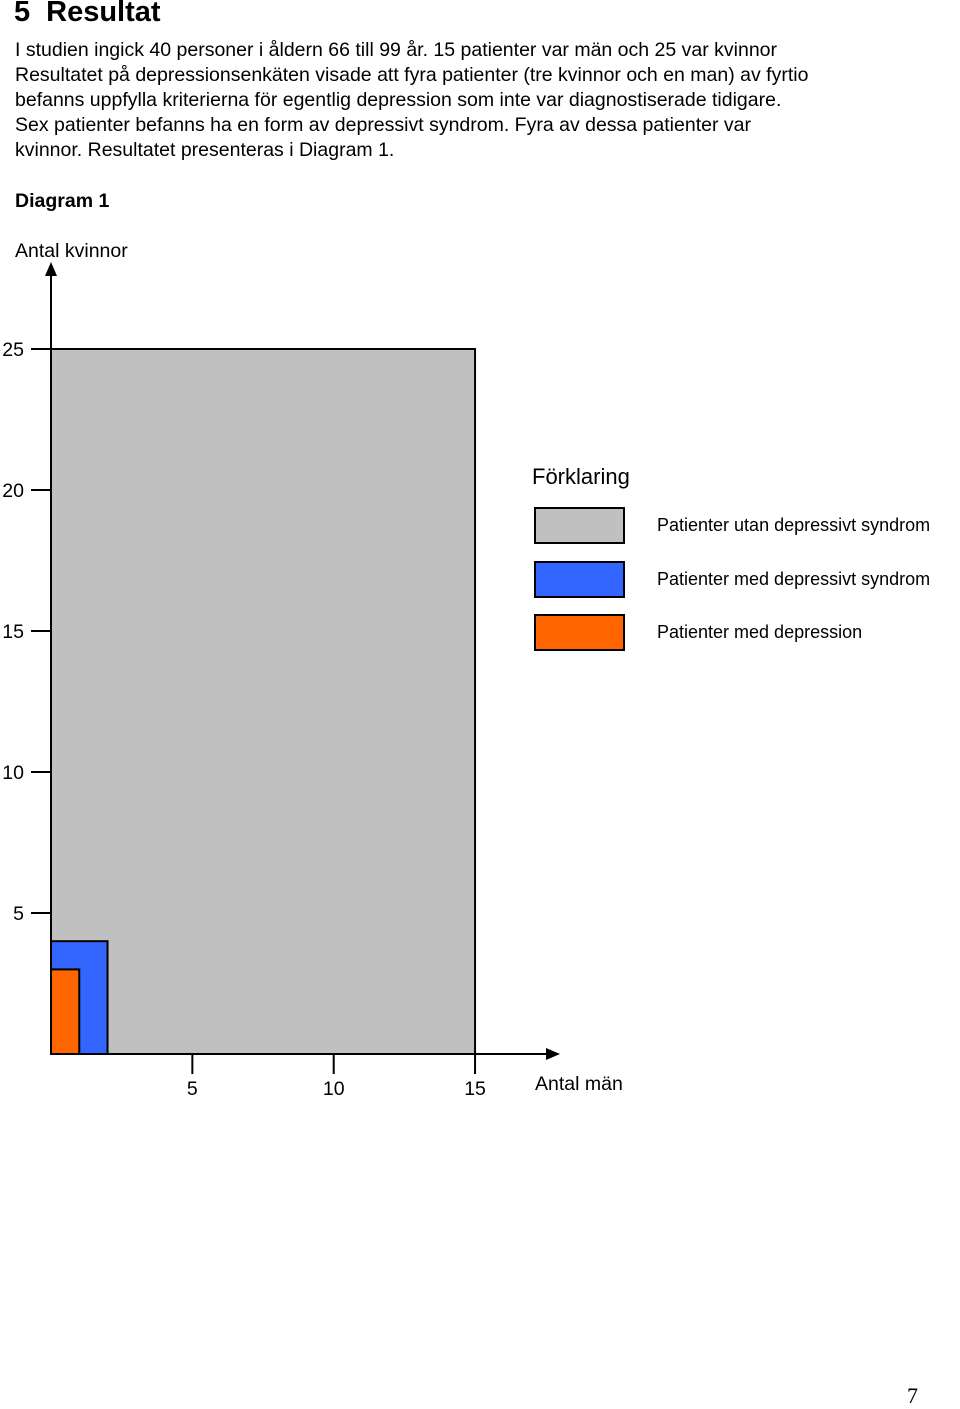 The height and width of the screenshot is (1409, 960). Describe the element at coordinates (71, 251) in the screenshot. I see `y-axis-title: Antal kvinnor` at that location.